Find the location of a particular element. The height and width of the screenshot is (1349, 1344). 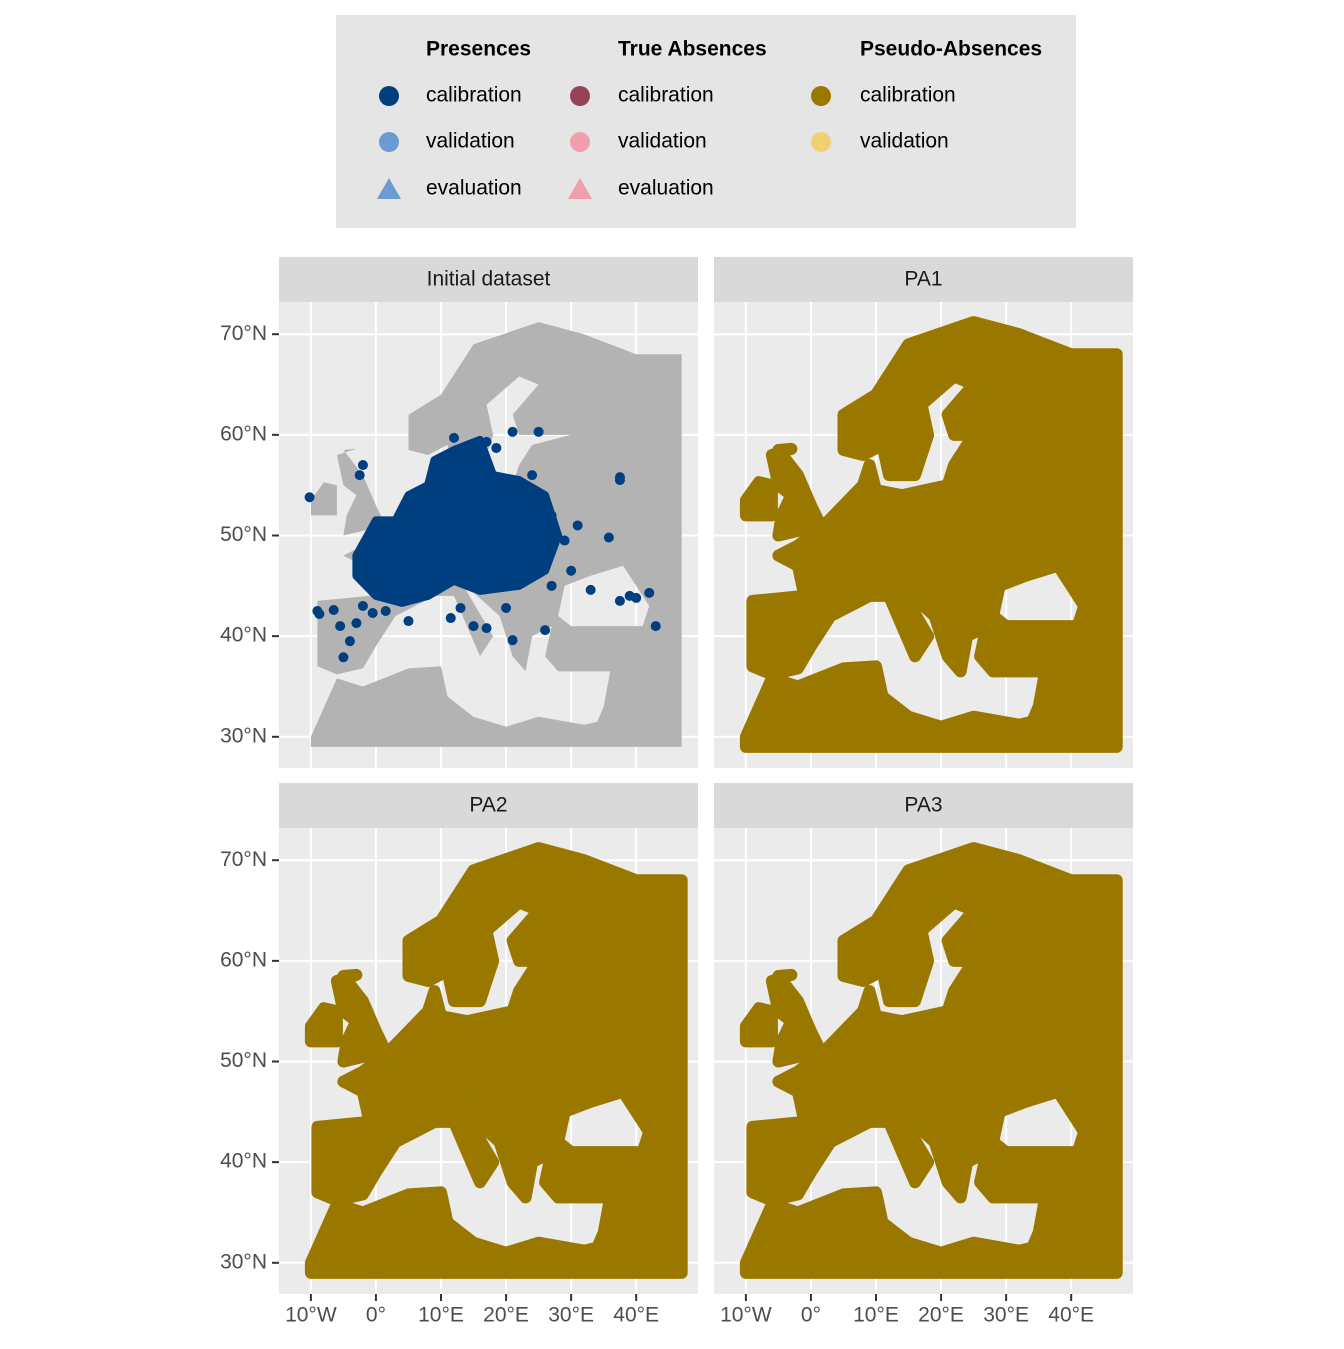

y-tick-label: 60°N is located at coordinates (243, 959).